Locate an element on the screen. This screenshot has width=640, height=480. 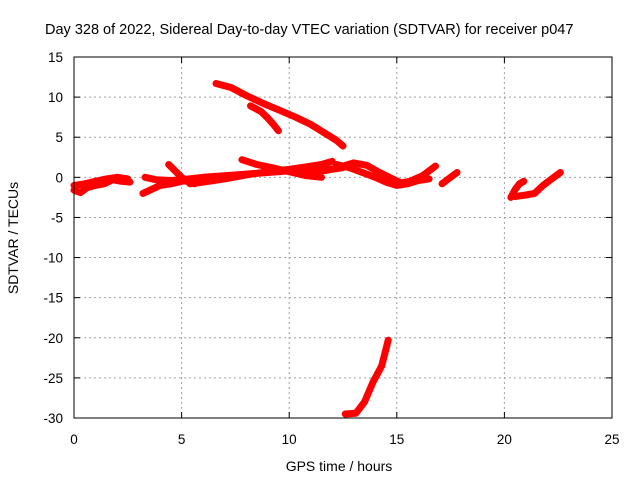
x-tick-label: 0 is located at coordinates (74, 439).